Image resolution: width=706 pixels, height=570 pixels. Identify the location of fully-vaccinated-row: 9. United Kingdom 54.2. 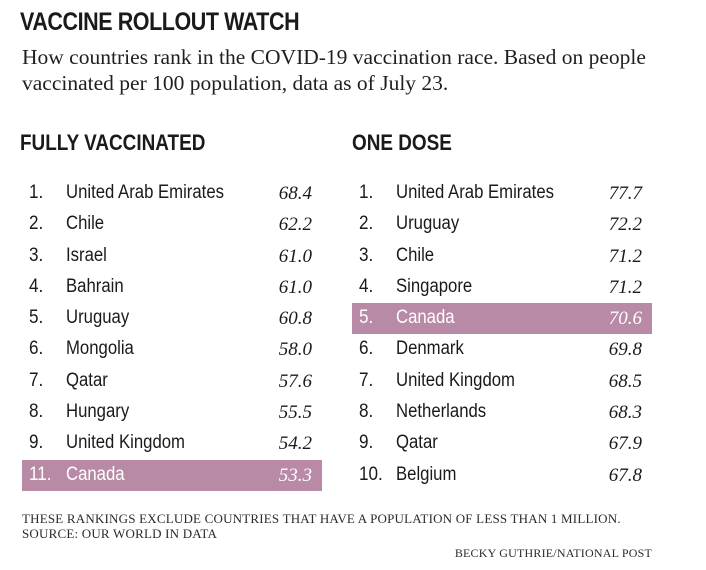
(172, 443).